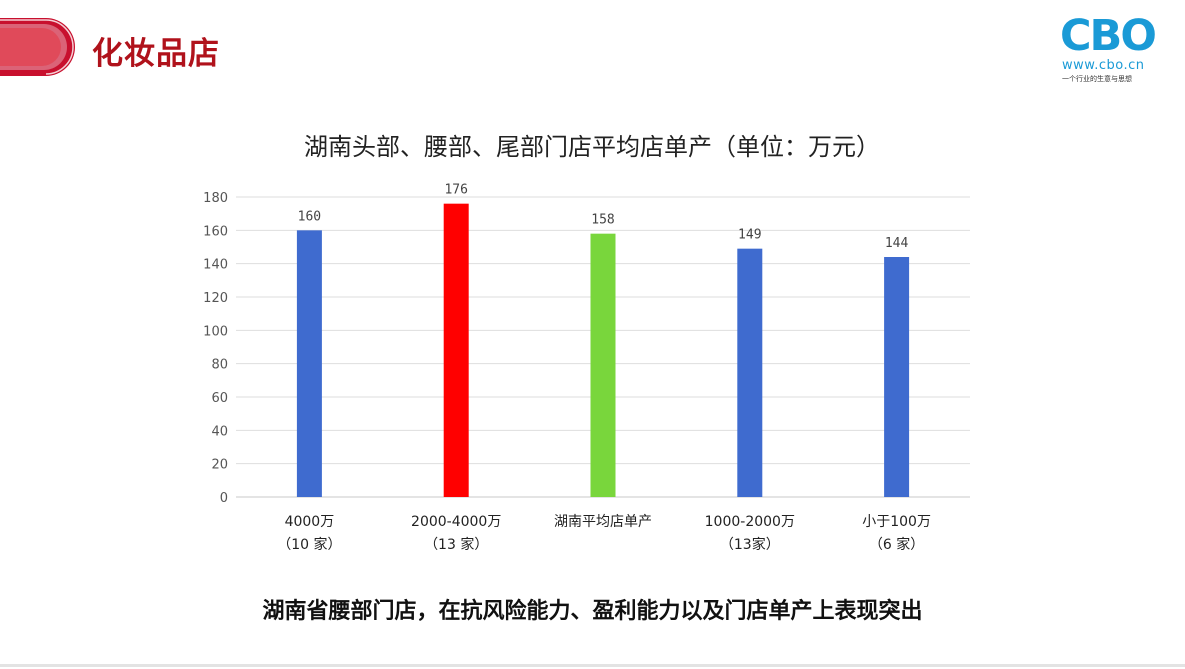 The image size is (1185, 669). I want to click on x-category-count: （10 家）, so click(309, 544).